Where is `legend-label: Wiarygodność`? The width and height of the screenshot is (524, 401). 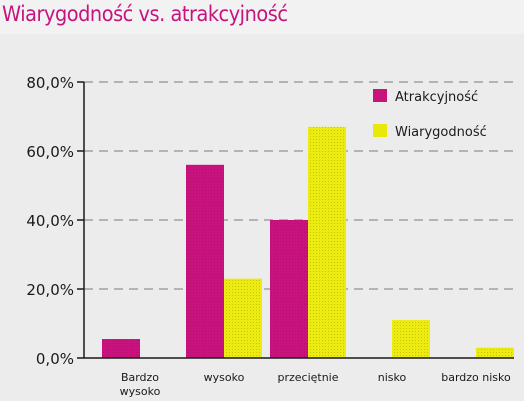 legend-label: Wiarygodność is located at coordinates (441, 132).